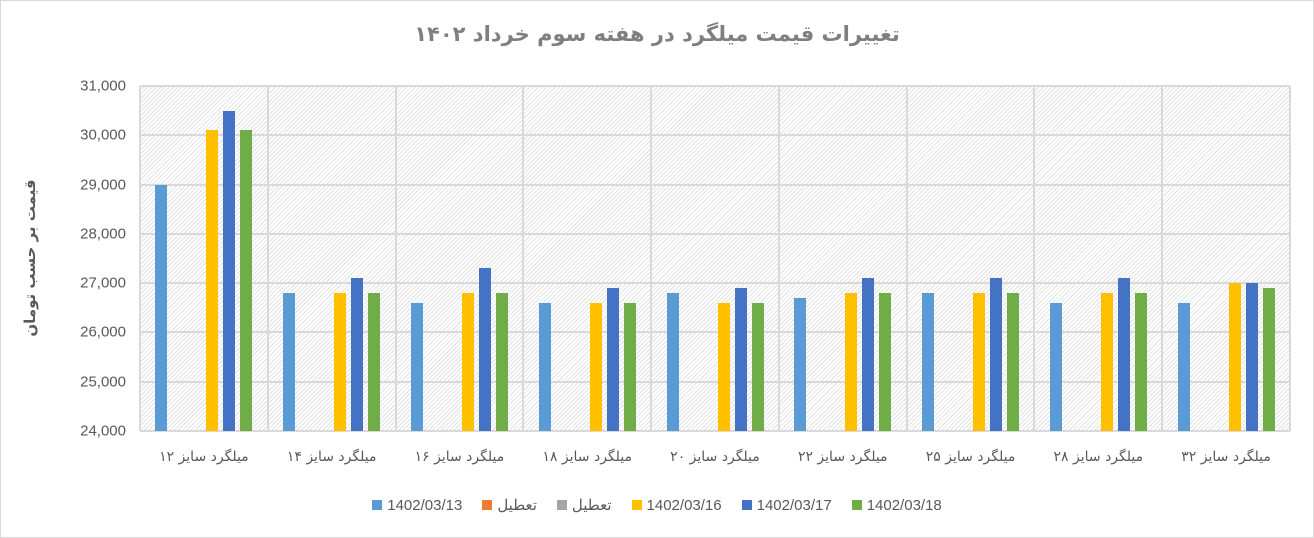 The width and height of the screenshot is (1314, 538). I want to click on legend-item: 1402/03/17, so click(786, 505).